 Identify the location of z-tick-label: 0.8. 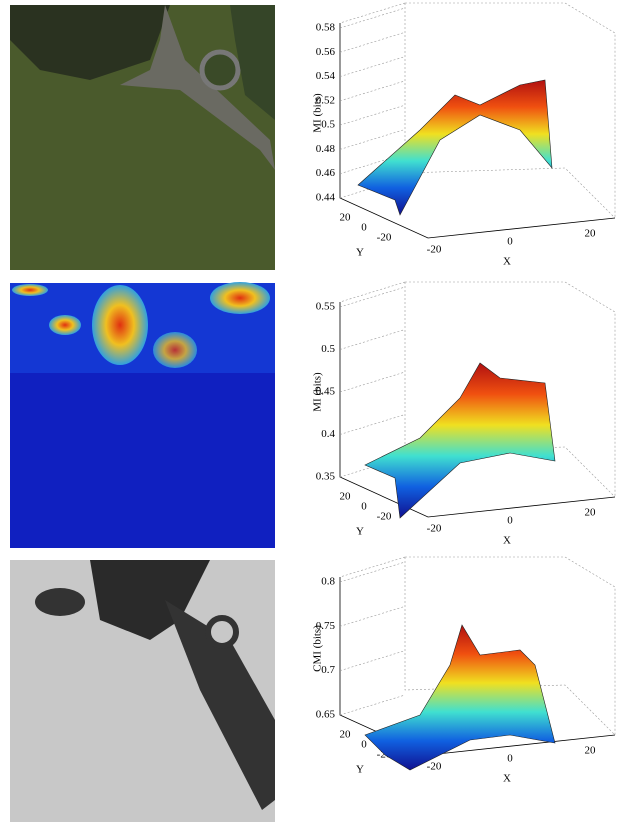
(328, 582).